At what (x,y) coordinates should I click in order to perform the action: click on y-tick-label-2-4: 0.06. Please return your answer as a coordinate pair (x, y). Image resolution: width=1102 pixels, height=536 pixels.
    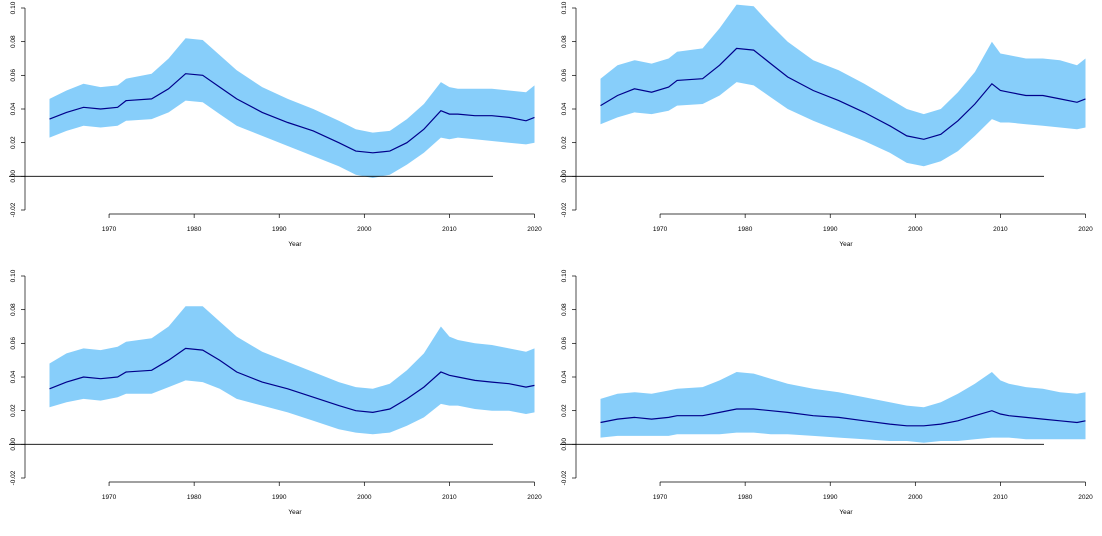
    Looking at the image, I should click on (564, 75).